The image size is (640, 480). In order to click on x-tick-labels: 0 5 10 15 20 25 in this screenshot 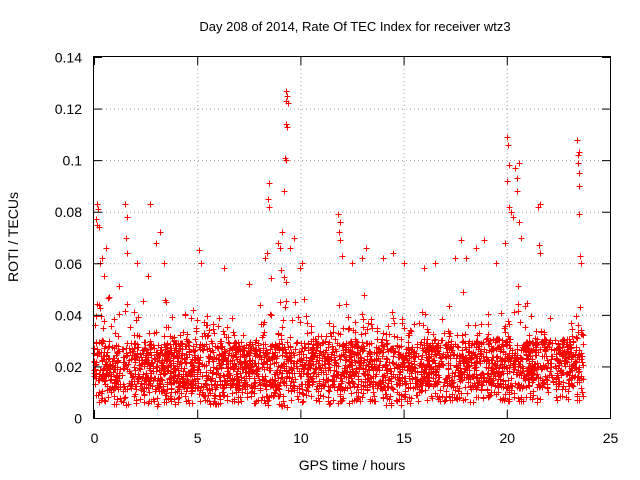, I will do `click(355, 438)`.